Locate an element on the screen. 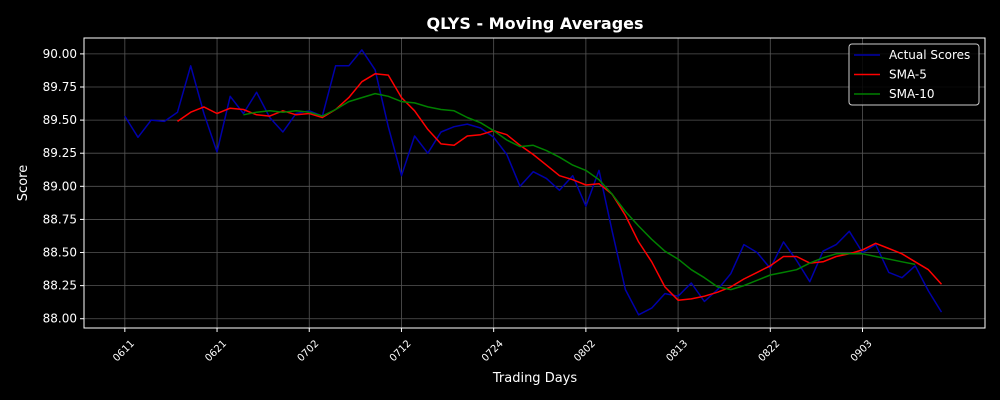  y-axis-title: Score is located at coordinates (23, 183).